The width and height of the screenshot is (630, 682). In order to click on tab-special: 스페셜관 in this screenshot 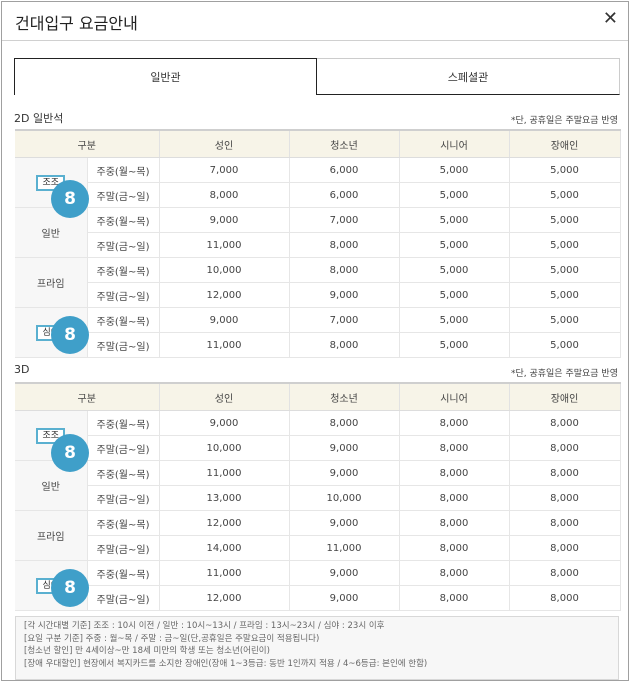, I will do `click(468, 76)`.